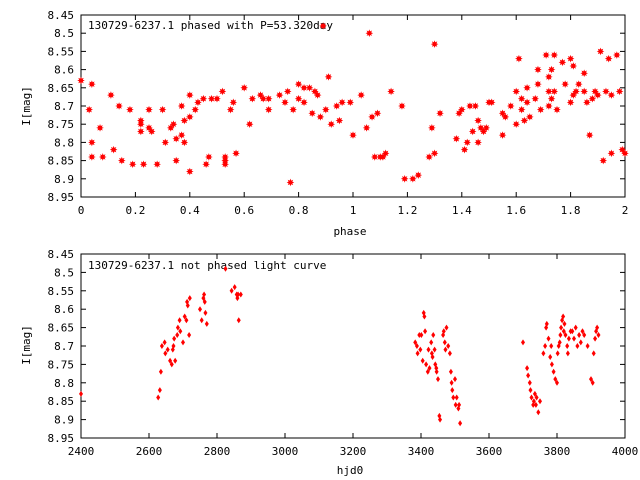 The height and width of the screenshot is (480, 640). I want to click on unphased-y-tick-label: 8.8, so click(64, 383).